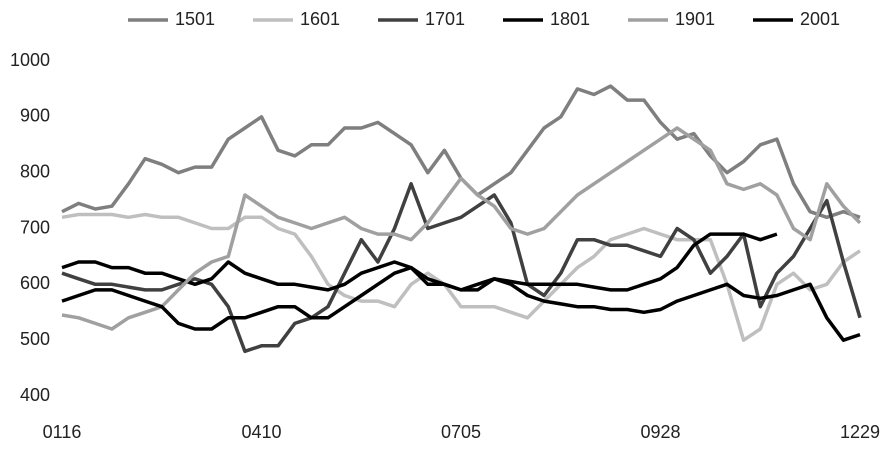 This screenshot has height=460, width=887. I want to click on legend-label: 1901, so click(695, 19).